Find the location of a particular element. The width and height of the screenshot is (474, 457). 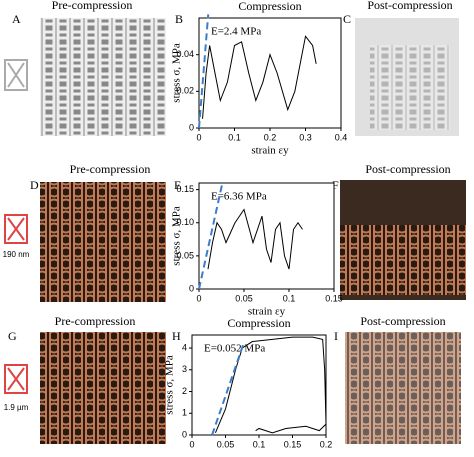

panel-label: B is located at coordinates (179, 19).